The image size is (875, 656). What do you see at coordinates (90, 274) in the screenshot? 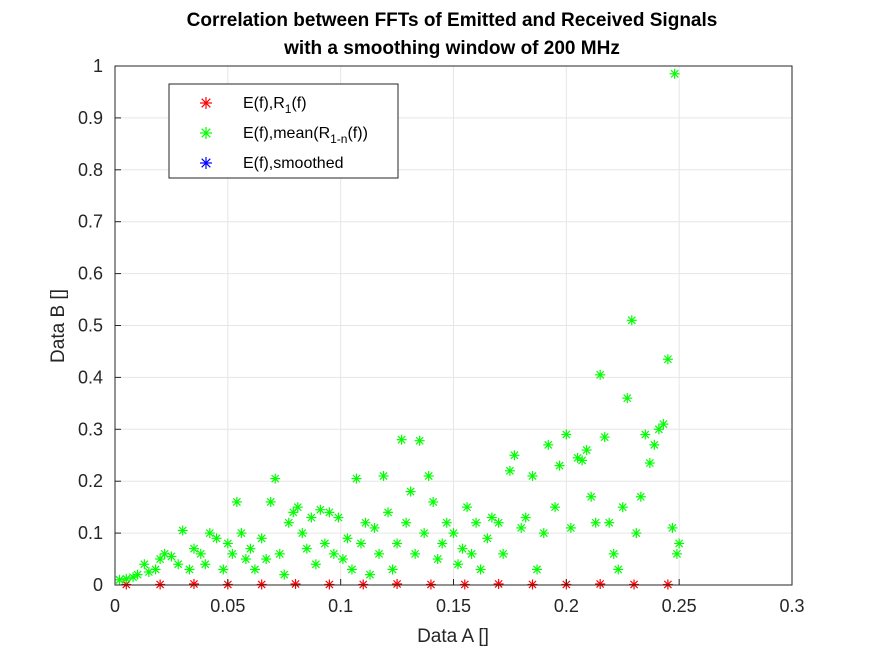
I see `y-tick-label: 0.6` at bounding box center [90, 274].